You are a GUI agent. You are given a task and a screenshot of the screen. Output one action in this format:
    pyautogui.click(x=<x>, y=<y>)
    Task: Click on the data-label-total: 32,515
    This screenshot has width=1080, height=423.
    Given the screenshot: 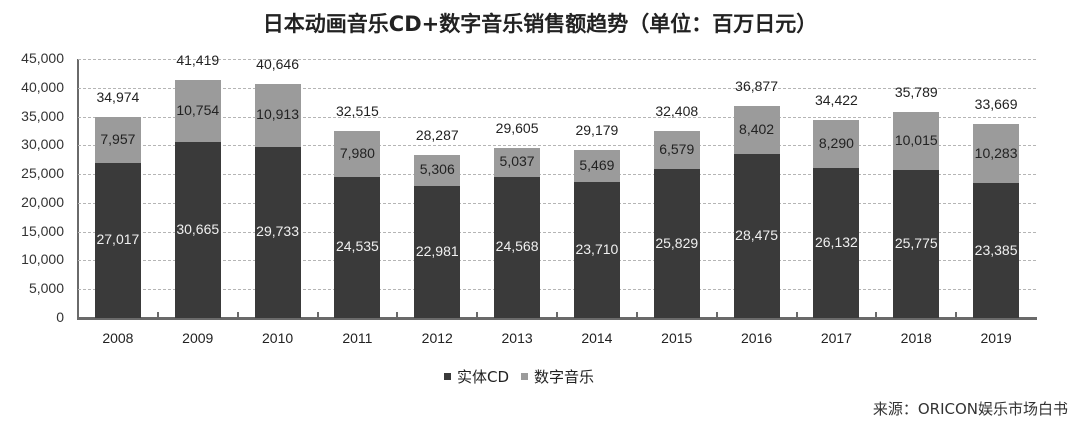 What is the action you would take?
    pyautogui.click(x=357, y=110)
    